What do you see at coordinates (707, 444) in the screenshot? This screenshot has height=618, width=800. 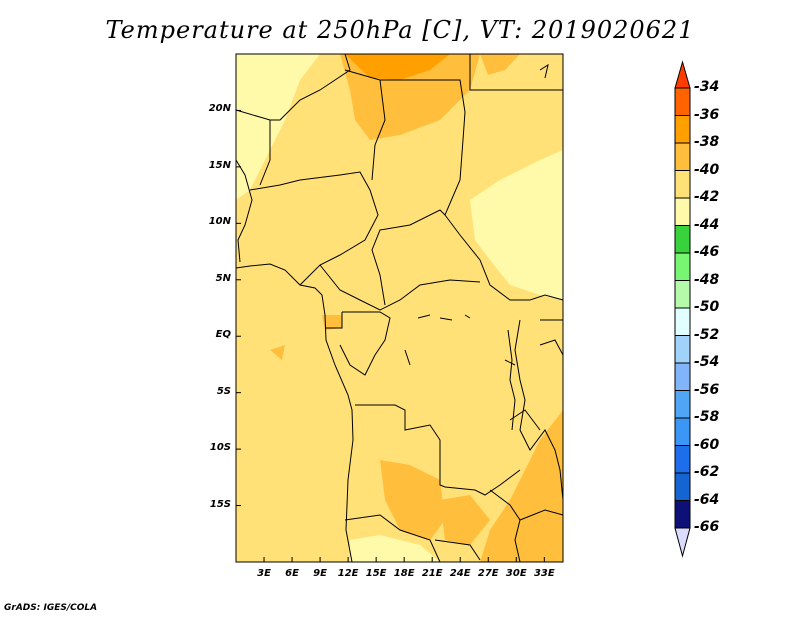 I see `colorbar-label: -60` at bounding box center [707, 444].